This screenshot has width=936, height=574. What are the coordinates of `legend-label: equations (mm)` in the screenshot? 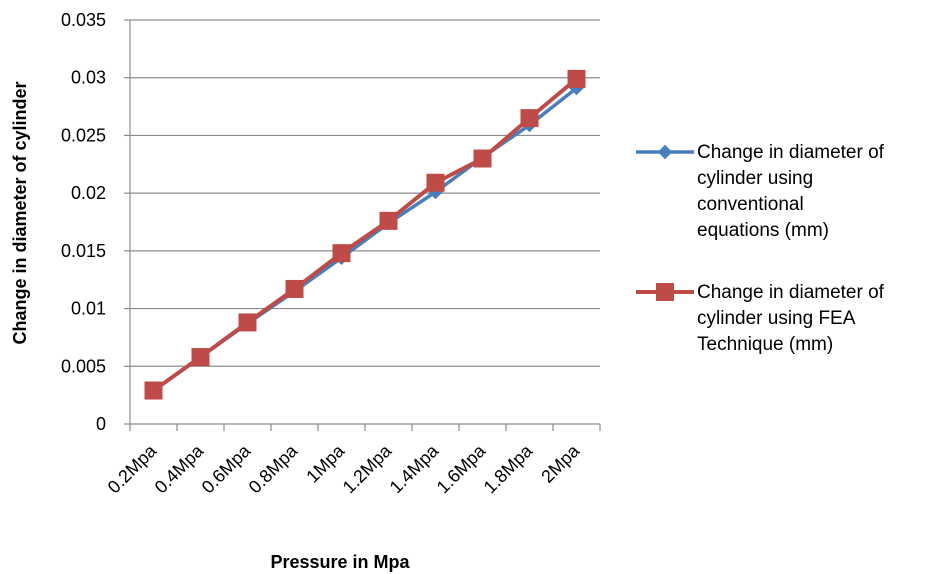 It's located at (763, 230).